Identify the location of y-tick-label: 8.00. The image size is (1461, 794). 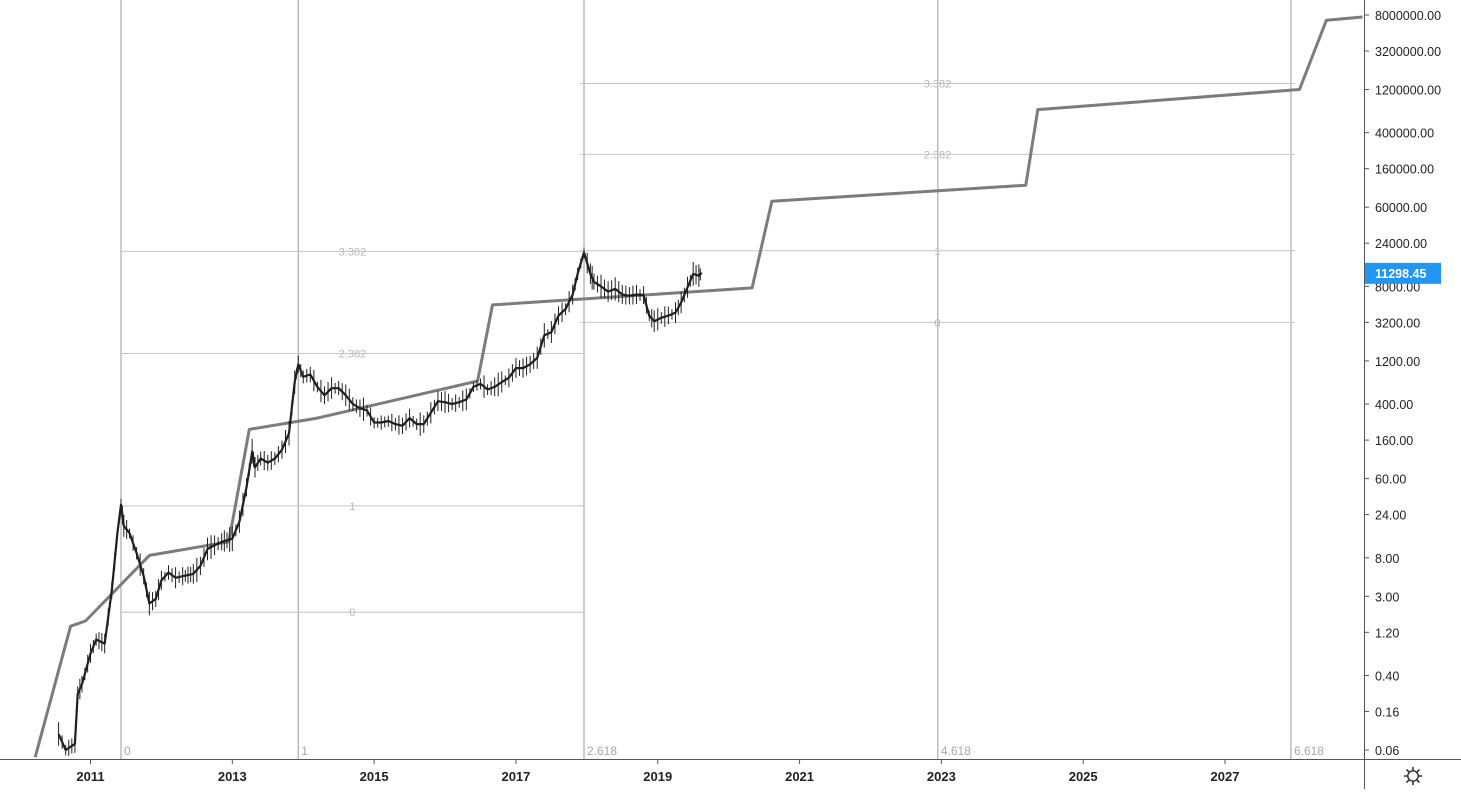
(1387, 559).